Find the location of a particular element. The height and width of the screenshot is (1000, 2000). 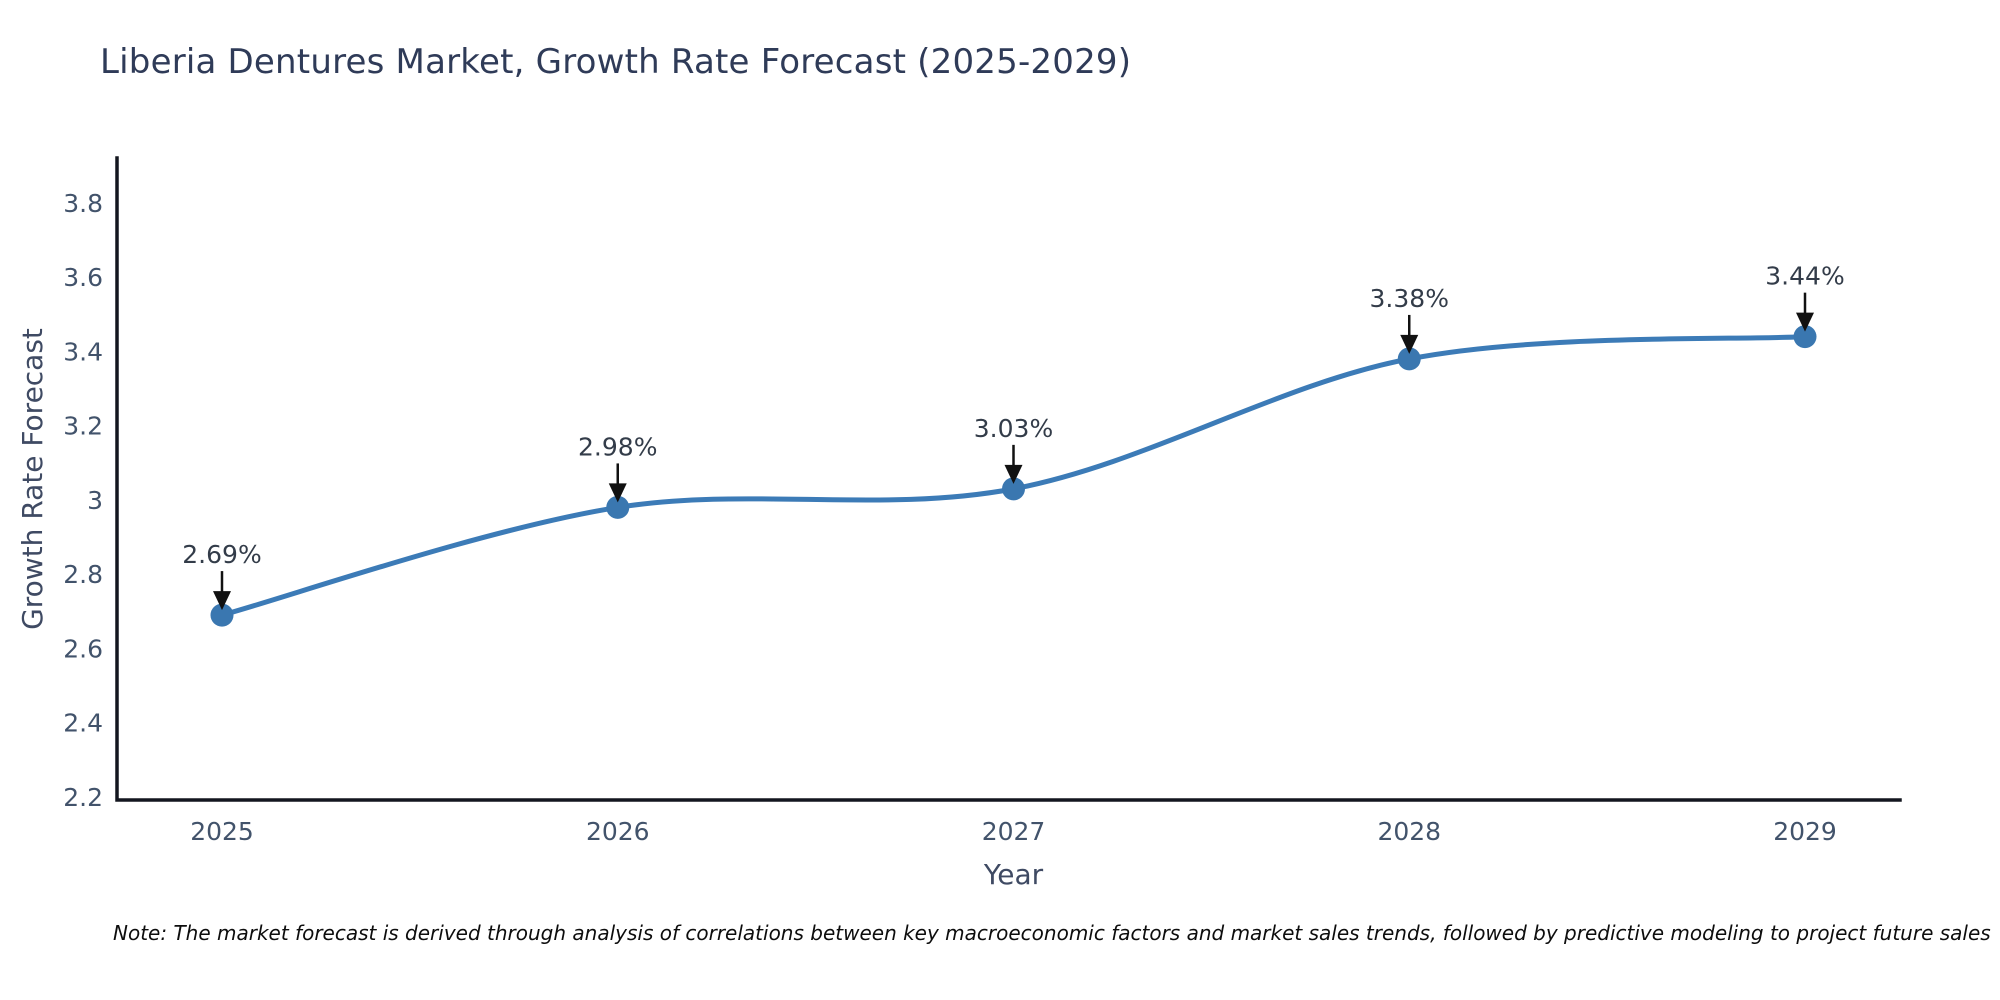

y-tick-label: 3 is located at coordinates (95, 500).